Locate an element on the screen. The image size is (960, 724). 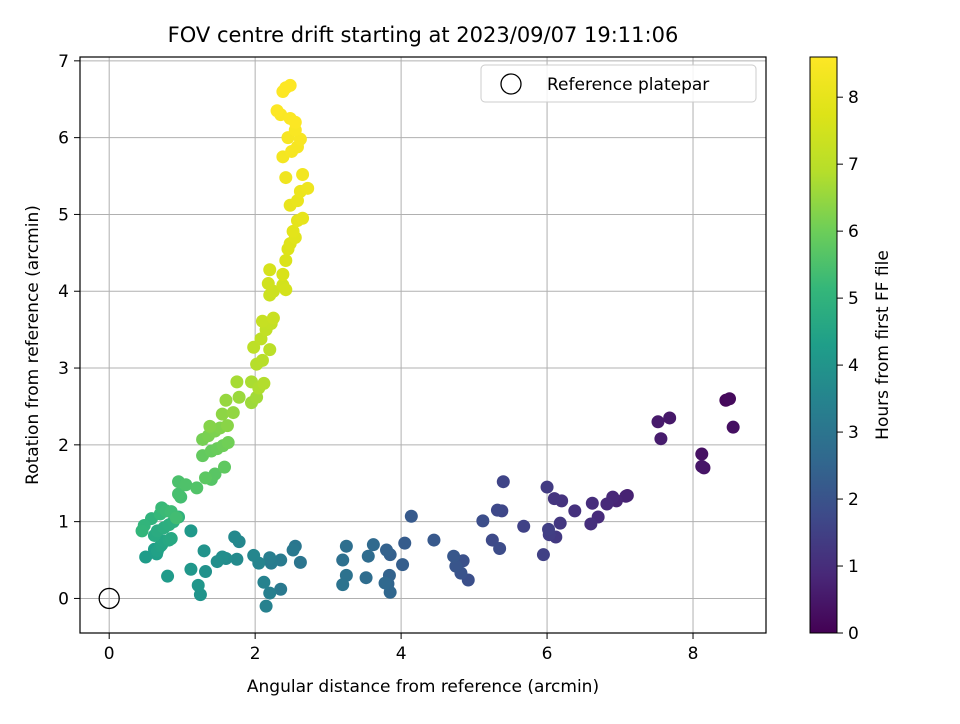
y-axis-label: Rotation from reference (arcmin) is located at coordinates (33, 345).